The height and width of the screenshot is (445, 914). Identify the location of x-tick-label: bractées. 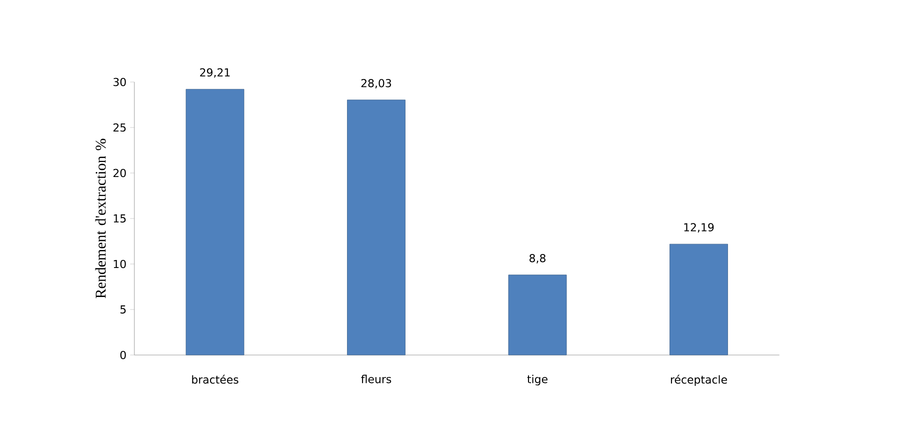
(215, 379).